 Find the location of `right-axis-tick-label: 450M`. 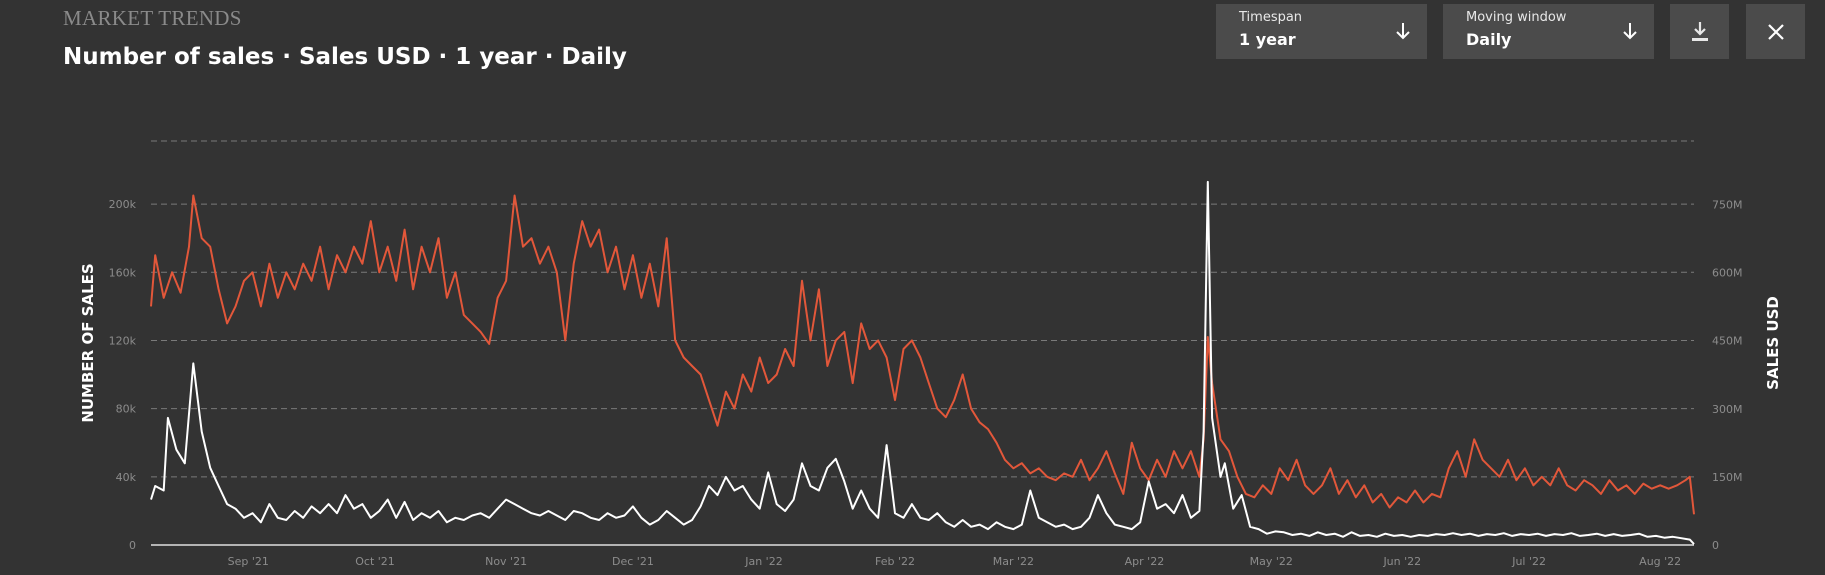

right-axis-tick-label: 450M is located at coordinates (1727, 341).